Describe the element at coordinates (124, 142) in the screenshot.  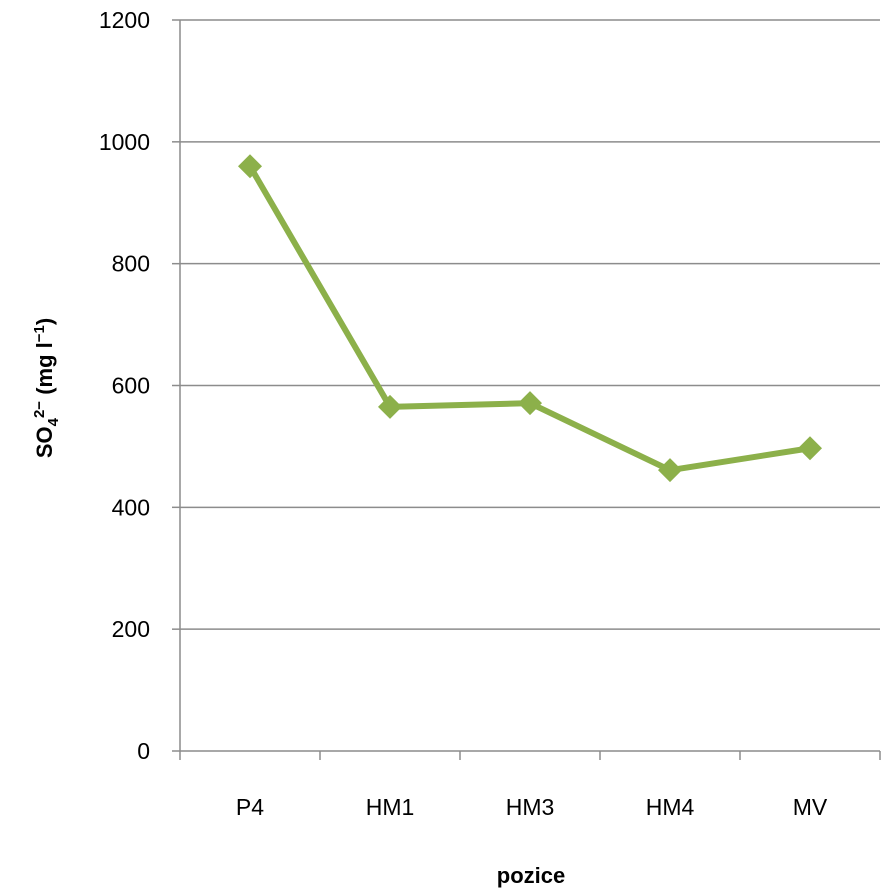
I see `y-tick-label: 1000` at that location.